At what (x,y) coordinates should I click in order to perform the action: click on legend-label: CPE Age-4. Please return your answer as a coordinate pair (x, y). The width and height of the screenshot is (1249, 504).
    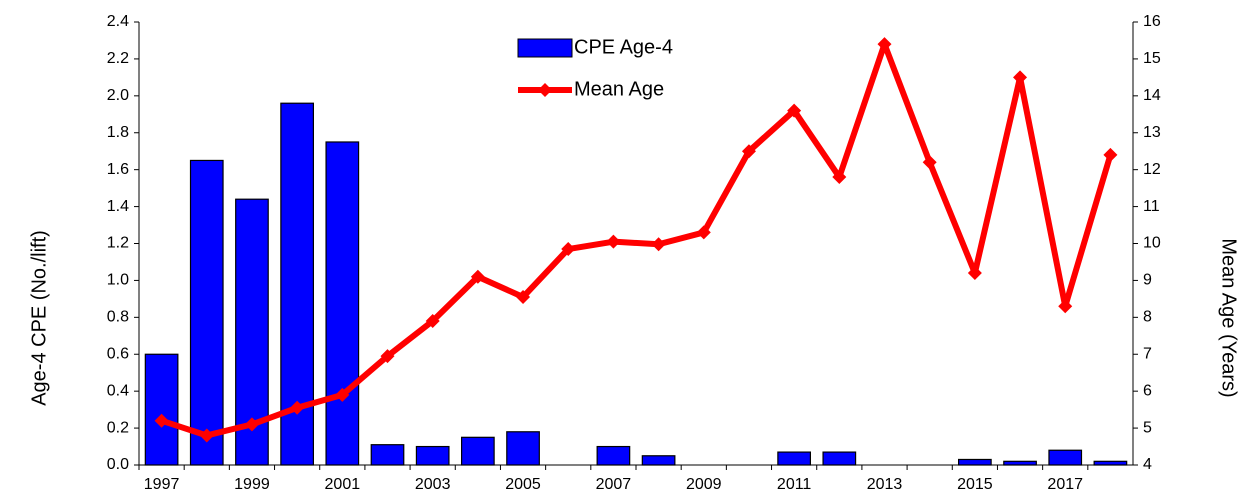
    Looking at the image, I should click on (623, 47).